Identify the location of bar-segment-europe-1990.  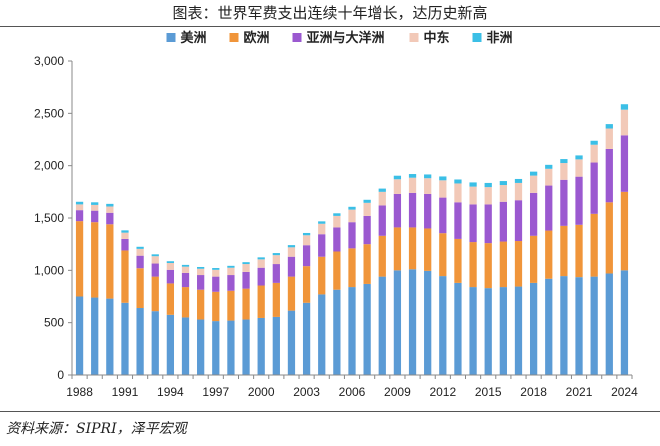
(110, 261).